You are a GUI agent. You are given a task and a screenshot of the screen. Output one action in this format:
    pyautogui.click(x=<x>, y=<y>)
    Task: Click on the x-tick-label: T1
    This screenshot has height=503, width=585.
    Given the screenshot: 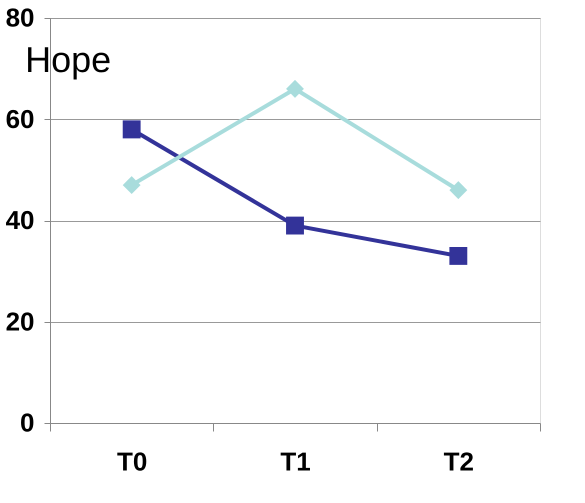 What is the action you would take?
    pyautogui.click(x=295, y=461)
    